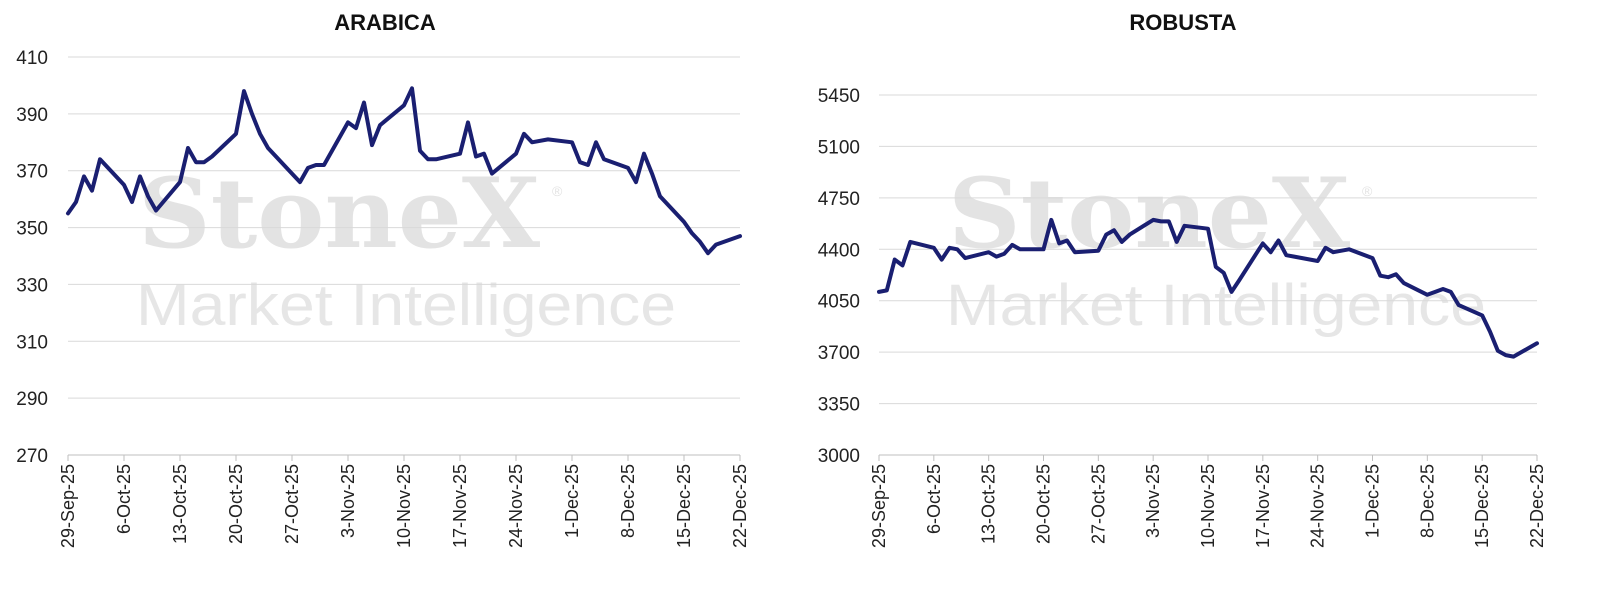 Image resolution: width=1602 pixels, height=597 pixels. Describe the element at coordinates (839, 250) in the screenshot. I see `y-tick-label: 4400` at that location.